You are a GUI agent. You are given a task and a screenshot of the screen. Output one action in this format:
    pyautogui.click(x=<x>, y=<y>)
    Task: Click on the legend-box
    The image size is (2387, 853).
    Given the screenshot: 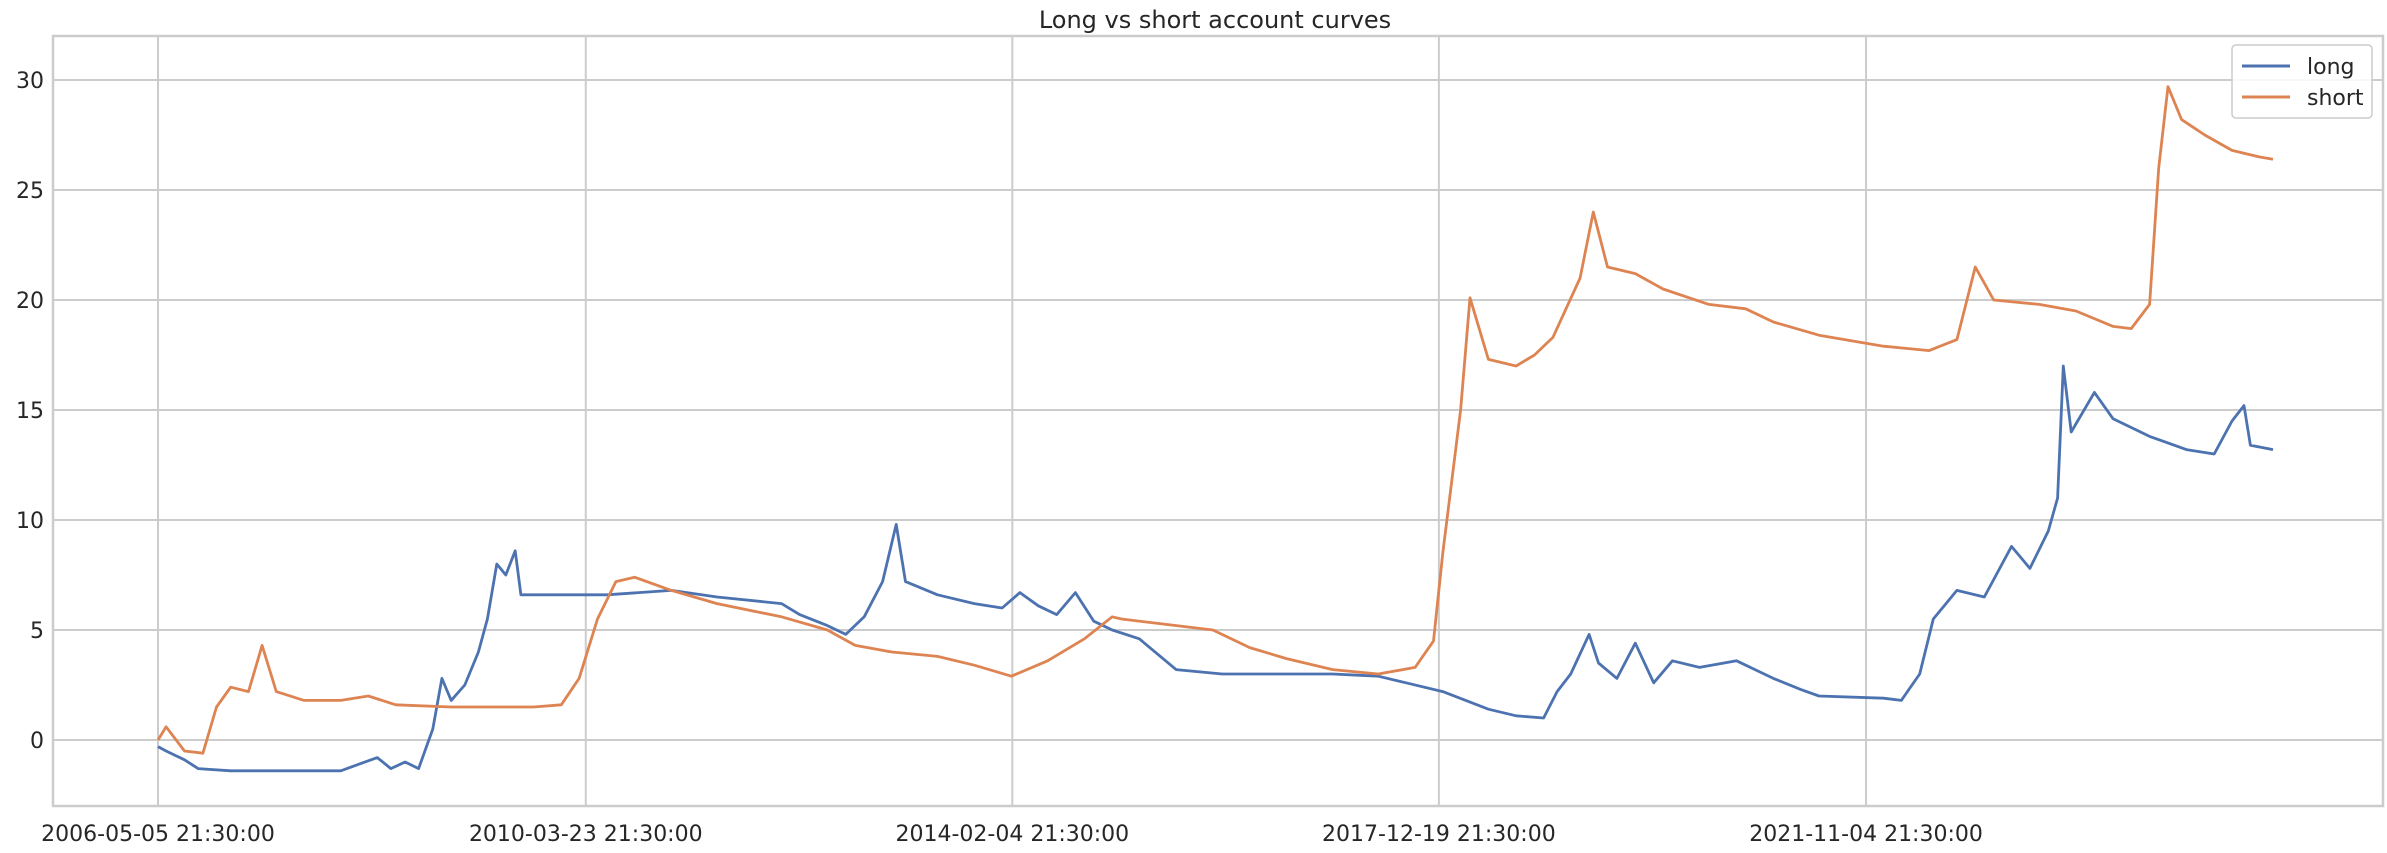 What is the action you would take?
    pyautogui.click(x=2302, y=81)
    